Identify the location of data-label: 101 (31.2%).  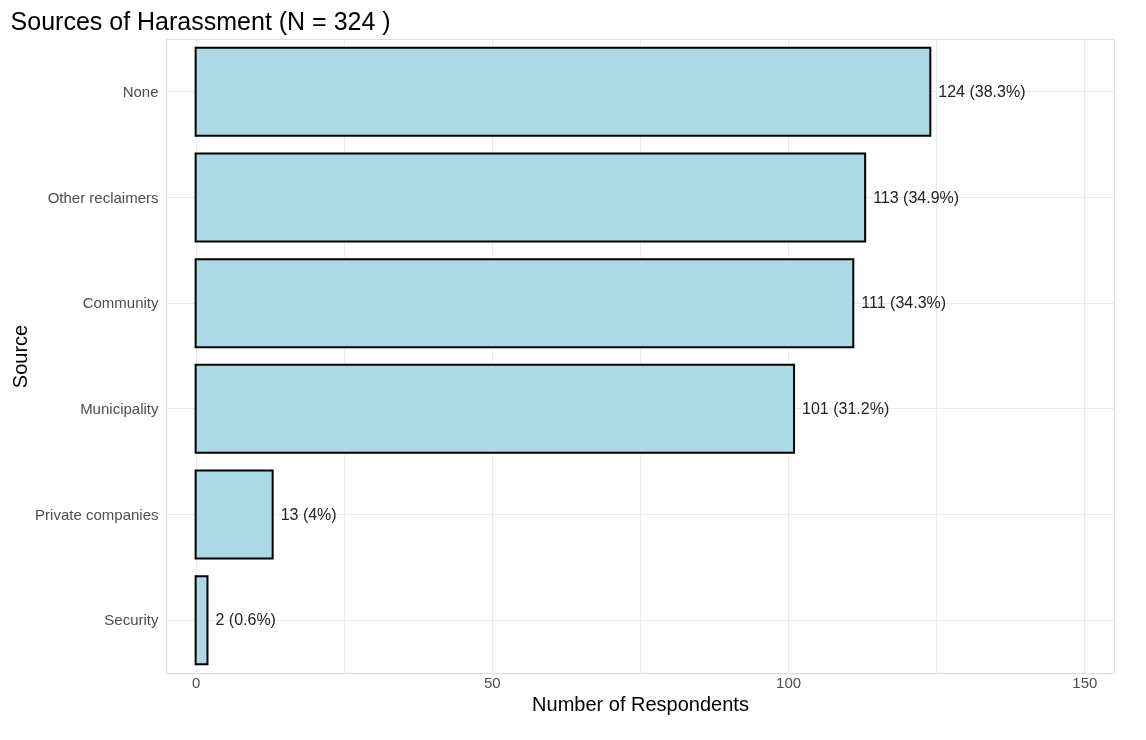
(846, 408).